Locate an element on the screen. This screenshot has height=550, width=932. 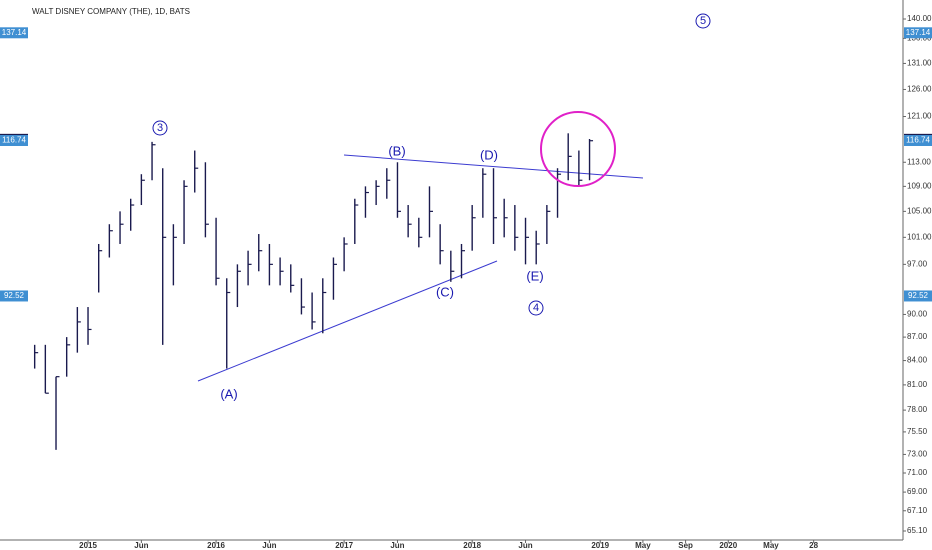
wave-label: (D) is located at coordinates (489, 154).